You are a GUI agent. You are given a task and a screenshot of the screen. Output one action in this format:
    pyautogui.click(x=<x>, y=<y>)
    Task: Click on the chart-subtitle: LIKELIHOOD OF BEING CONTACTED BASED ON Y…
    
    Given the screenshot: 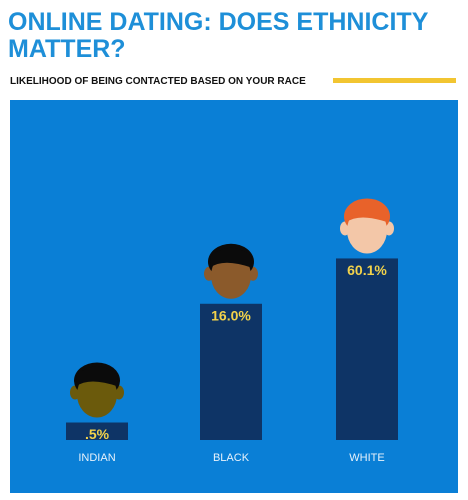 What is the action you would take?
    pyautogui.click(x=158, y=81)
    